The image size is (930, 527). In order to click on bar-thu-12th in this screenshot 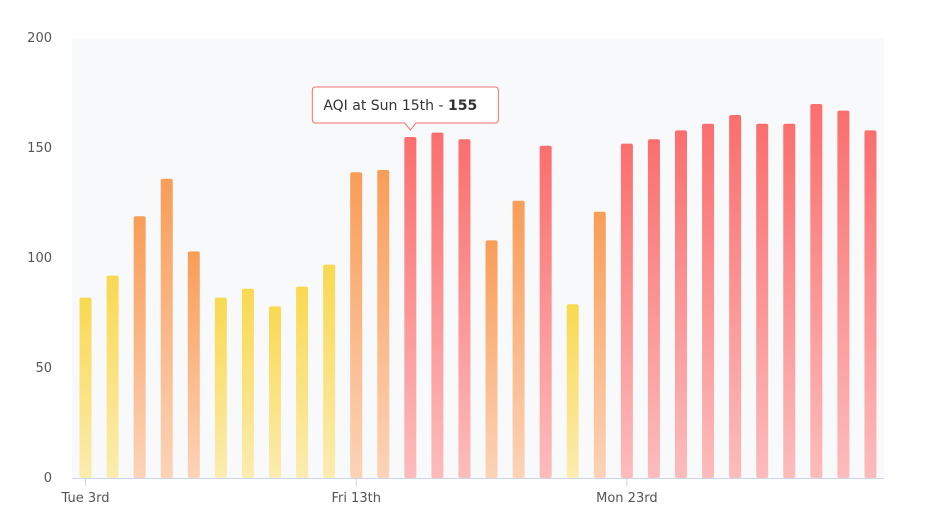, I will do `click(329, 371)`.